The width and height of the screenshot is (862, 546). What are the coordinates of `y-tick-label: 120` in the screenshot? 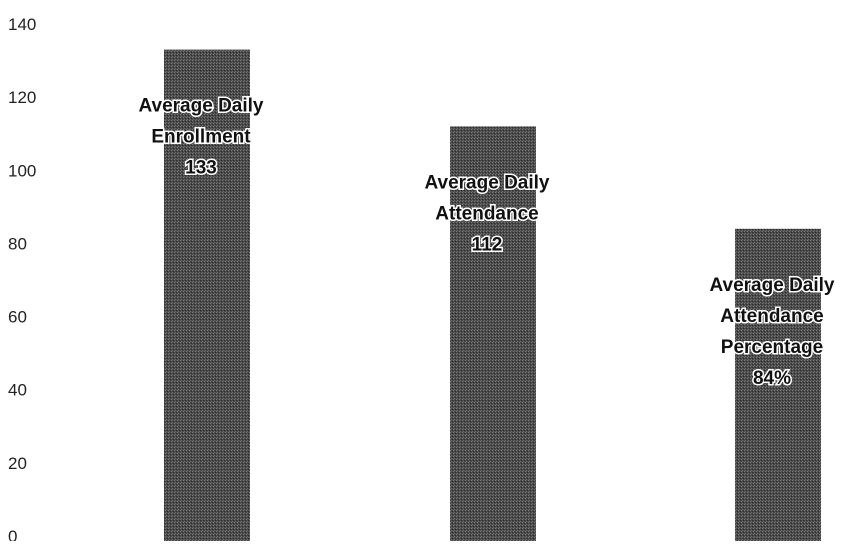 It's located at (22, 97).